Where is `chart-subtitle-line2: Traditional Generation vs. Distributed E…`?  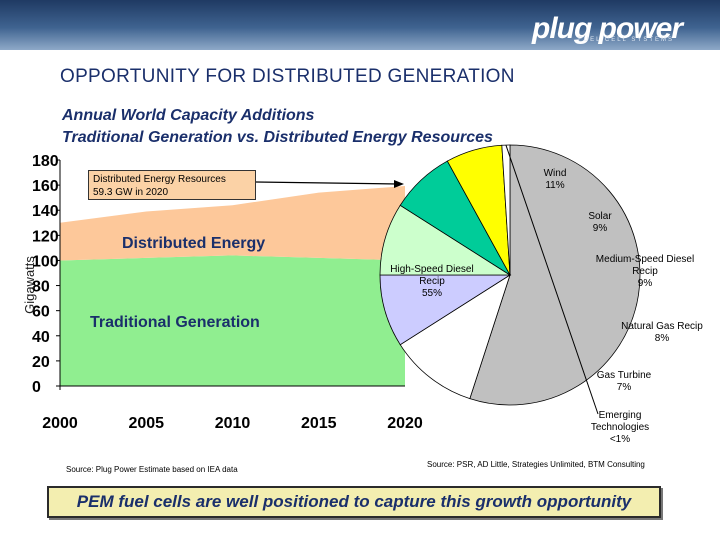 chart-subtitle-line2: Traditional Generation vs. Distributed E… is located at coordinates (277, 137).